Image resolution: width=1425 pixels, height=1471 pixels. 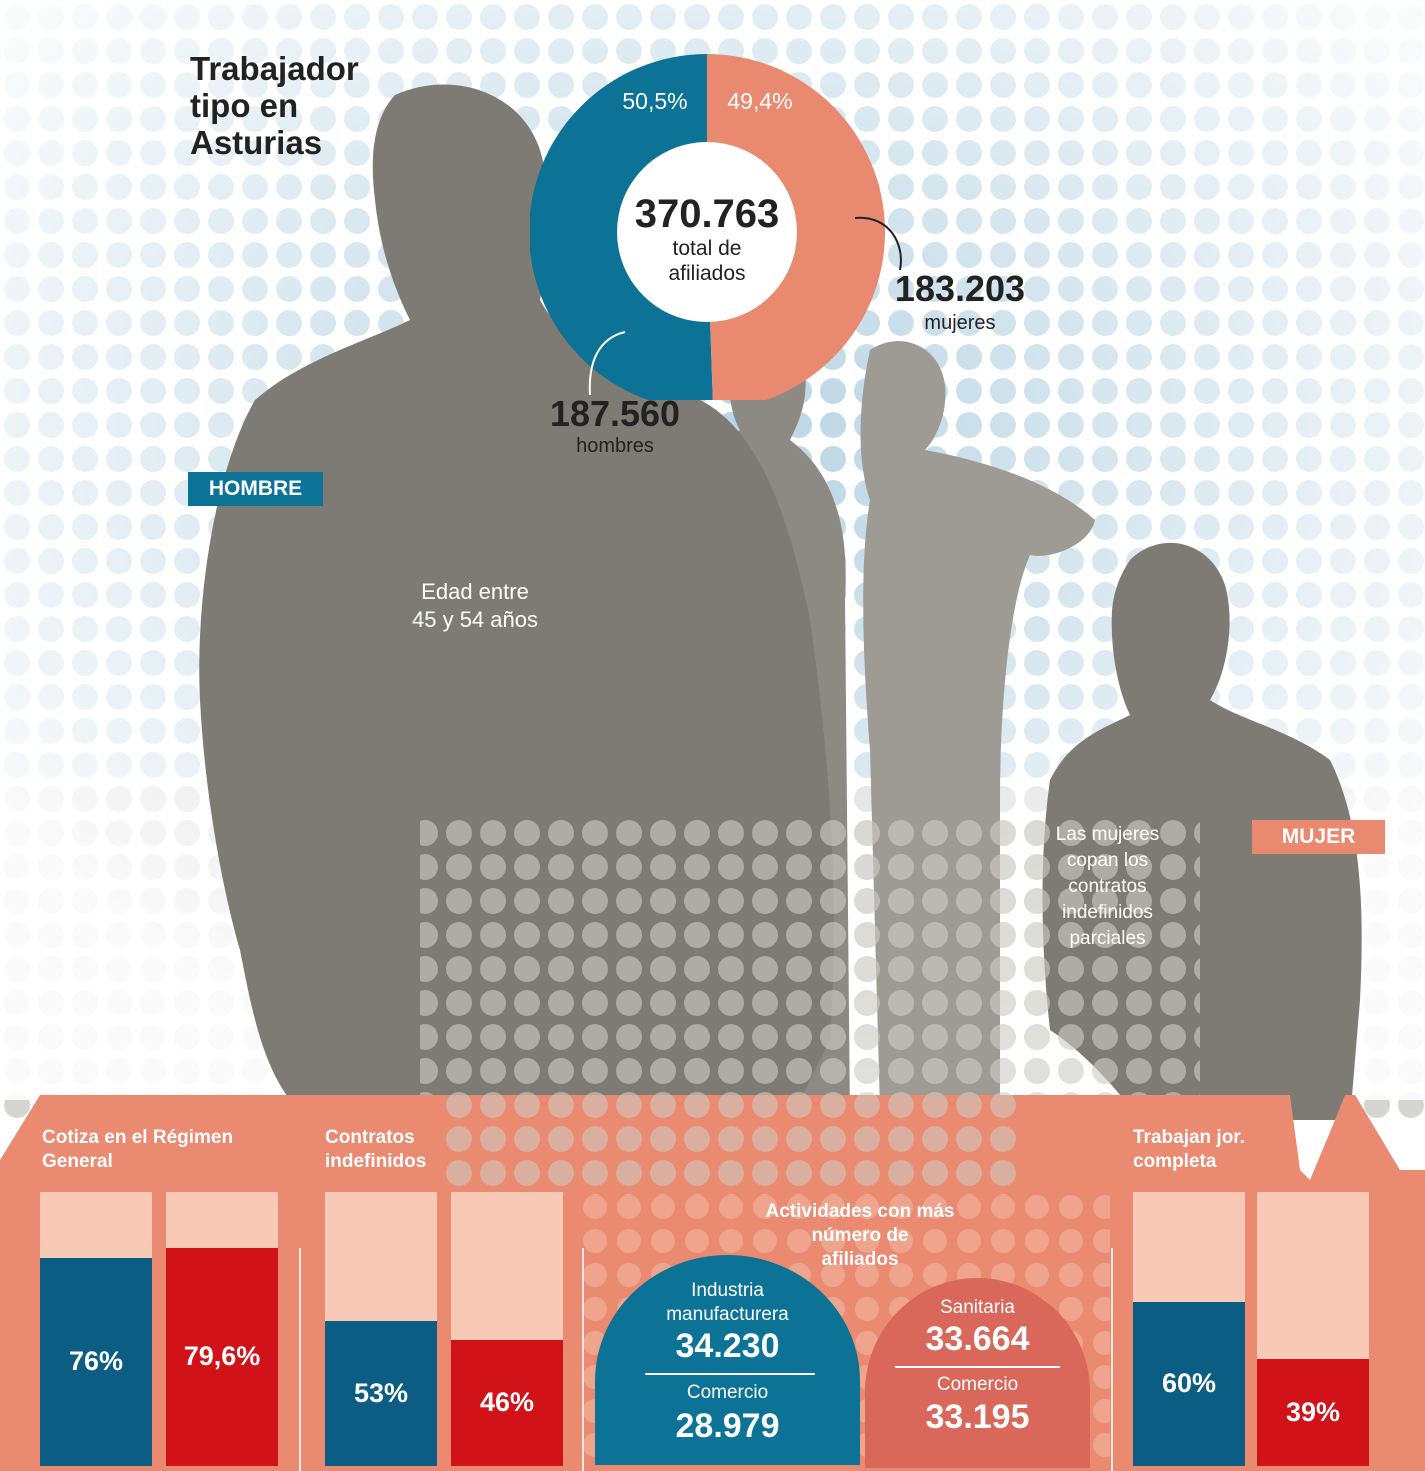 I want to click on bar-value-label: 79,6%, so click(x=222, y=1356).